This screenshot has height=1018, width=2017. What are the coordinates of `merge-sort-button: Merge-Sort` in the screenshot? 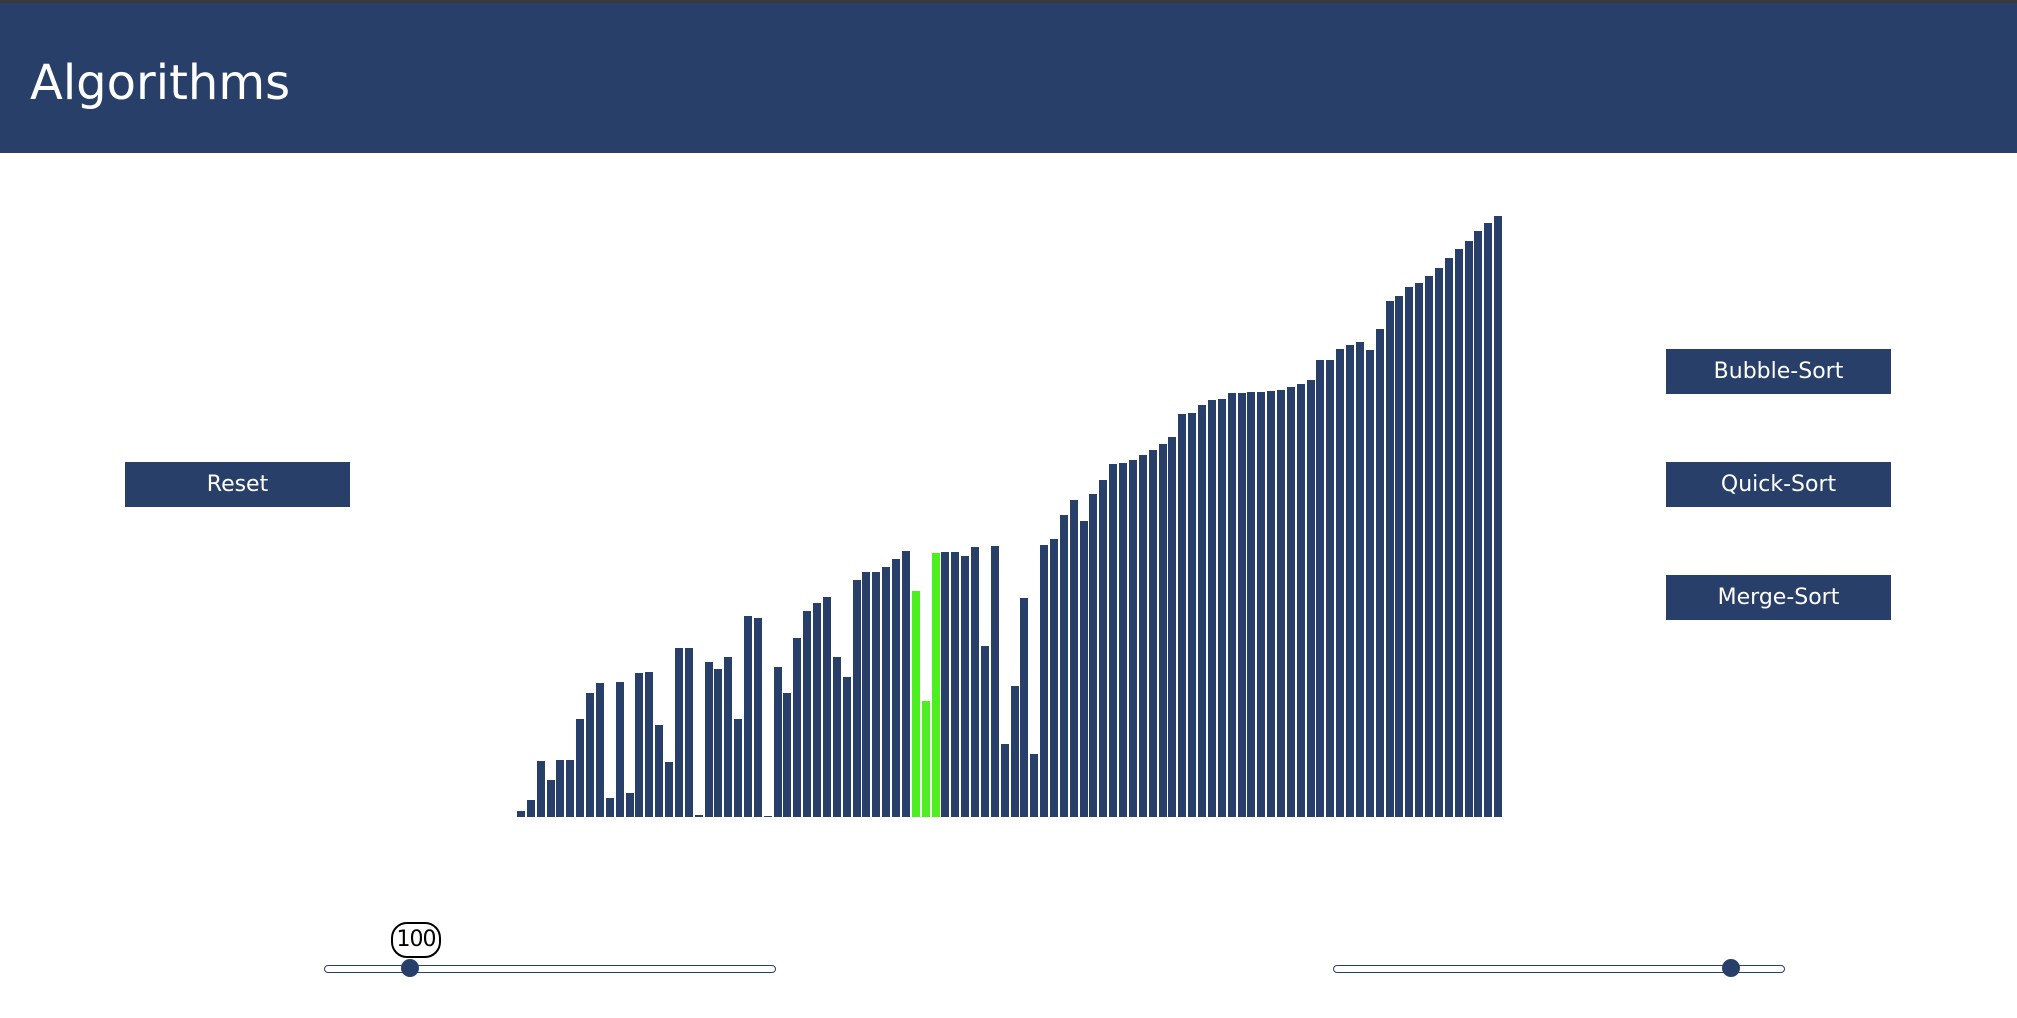 It's located at (1778, 597).